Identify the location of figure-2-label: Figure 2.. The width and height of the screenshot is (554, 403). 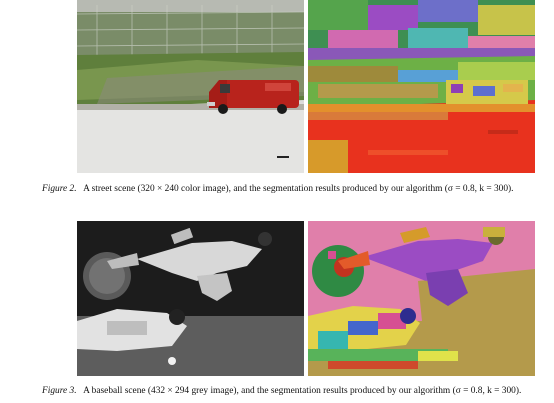
(59, 189).